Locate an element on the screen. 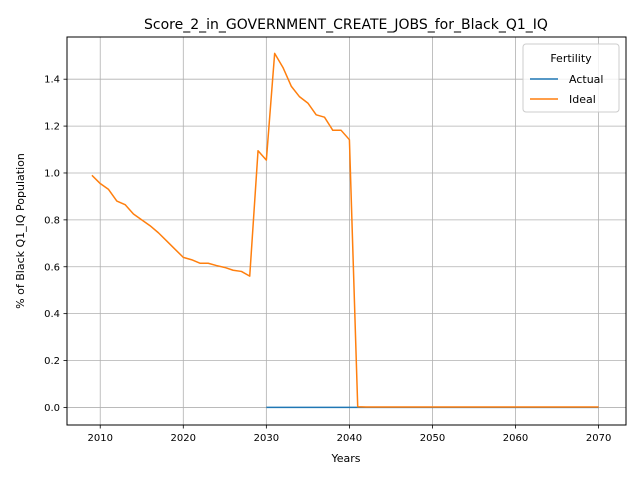 Image resolution: width=640 pixels, height=480 pixels. x-axis-title: Years is located at coordinates (345, 458).